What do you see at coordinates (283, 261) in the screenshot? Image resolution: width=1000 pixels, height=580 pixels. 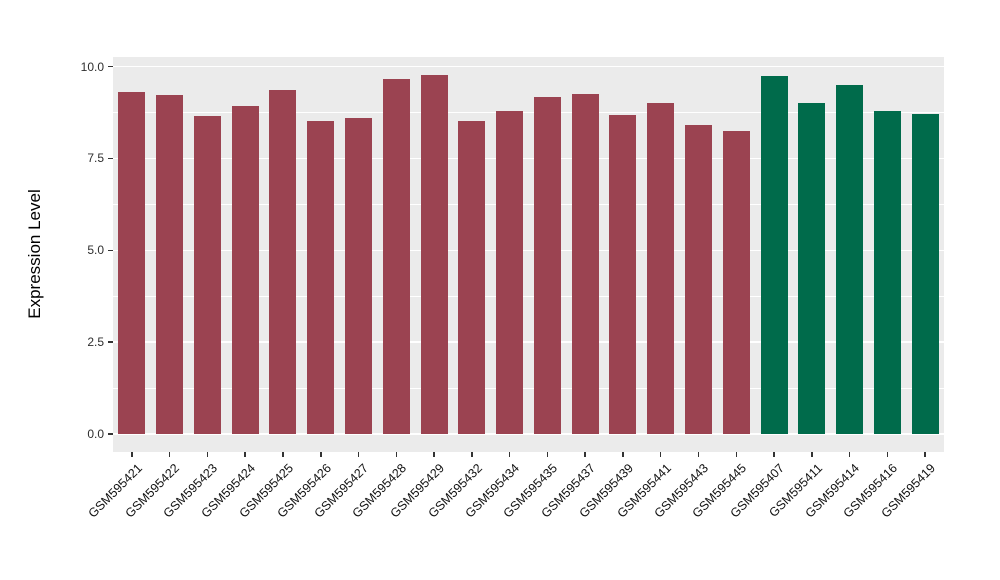 I see `bar-GSM595425` at bounding box center [283, 261].